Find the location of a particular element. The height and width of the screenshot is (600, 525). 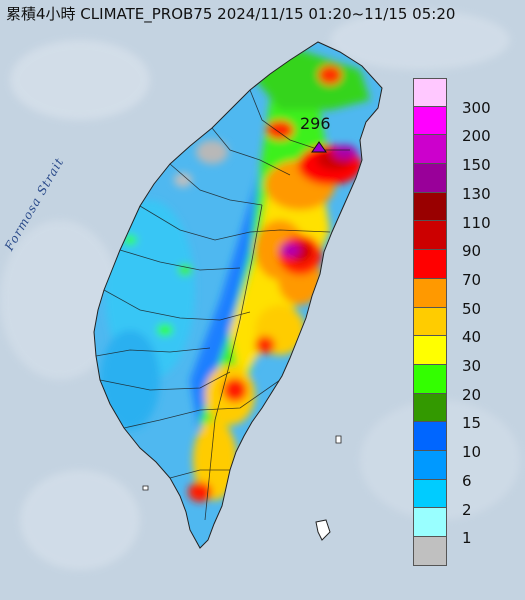

legend-label: 150 is located at coordinates (476, 165).